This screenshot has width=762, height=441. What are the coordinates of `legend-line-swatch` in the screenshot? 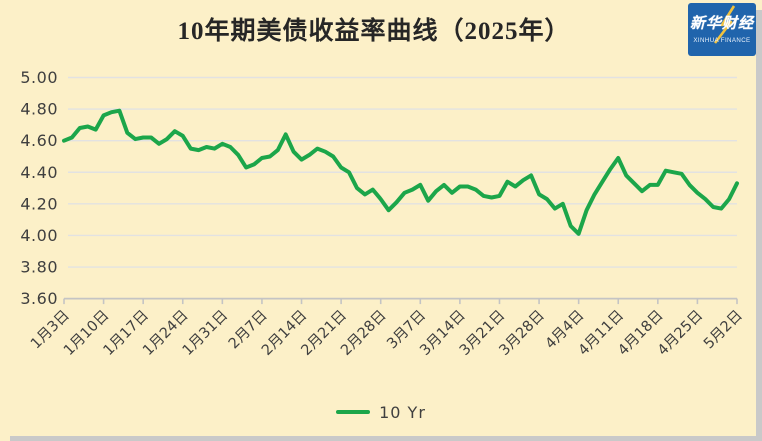 It's located at (353, 412).